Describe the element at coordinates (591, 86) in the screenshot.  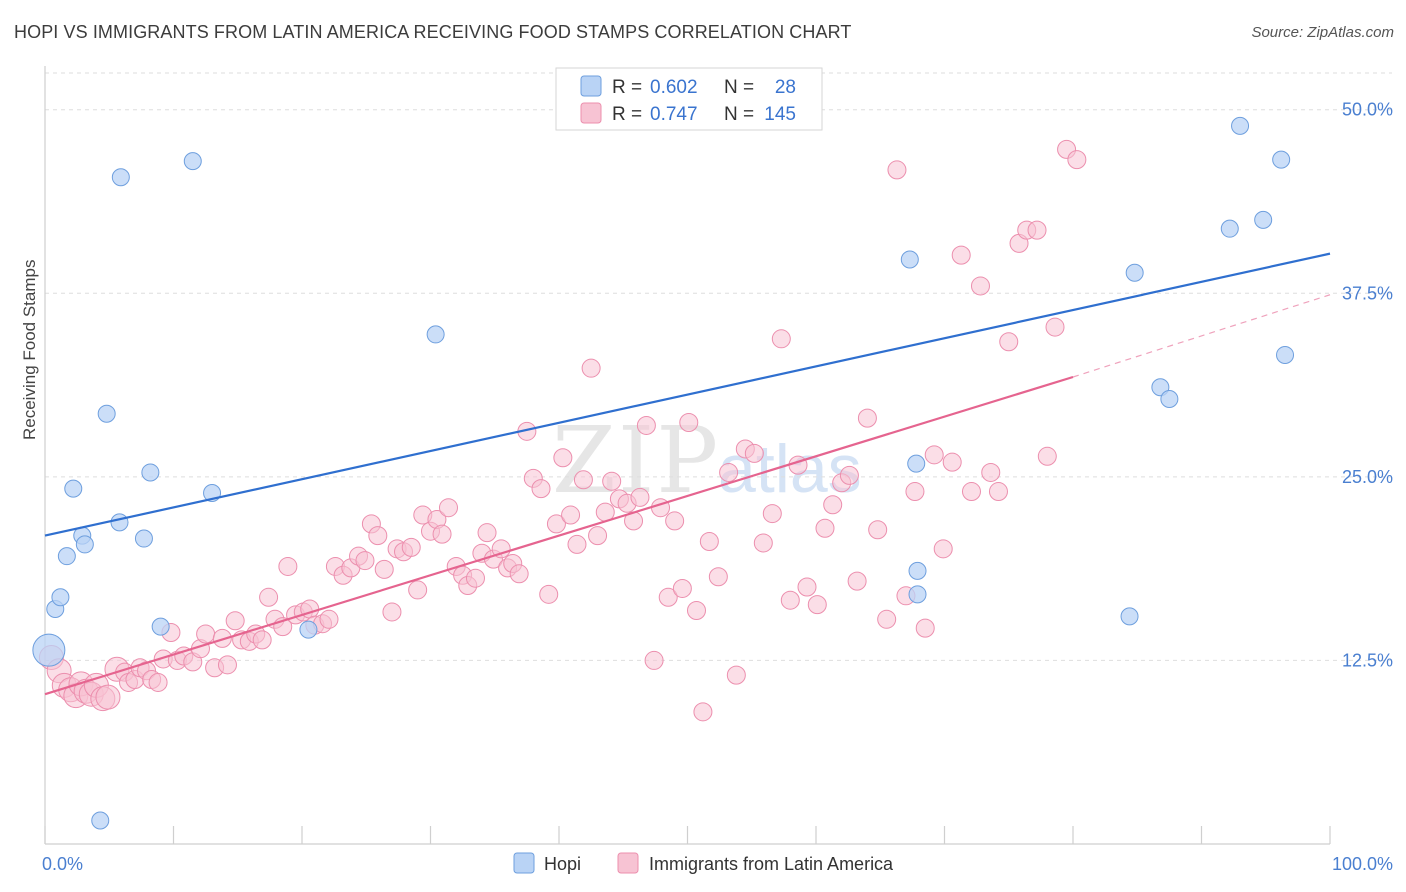
I see `stats-hopi-swatch` at that location.